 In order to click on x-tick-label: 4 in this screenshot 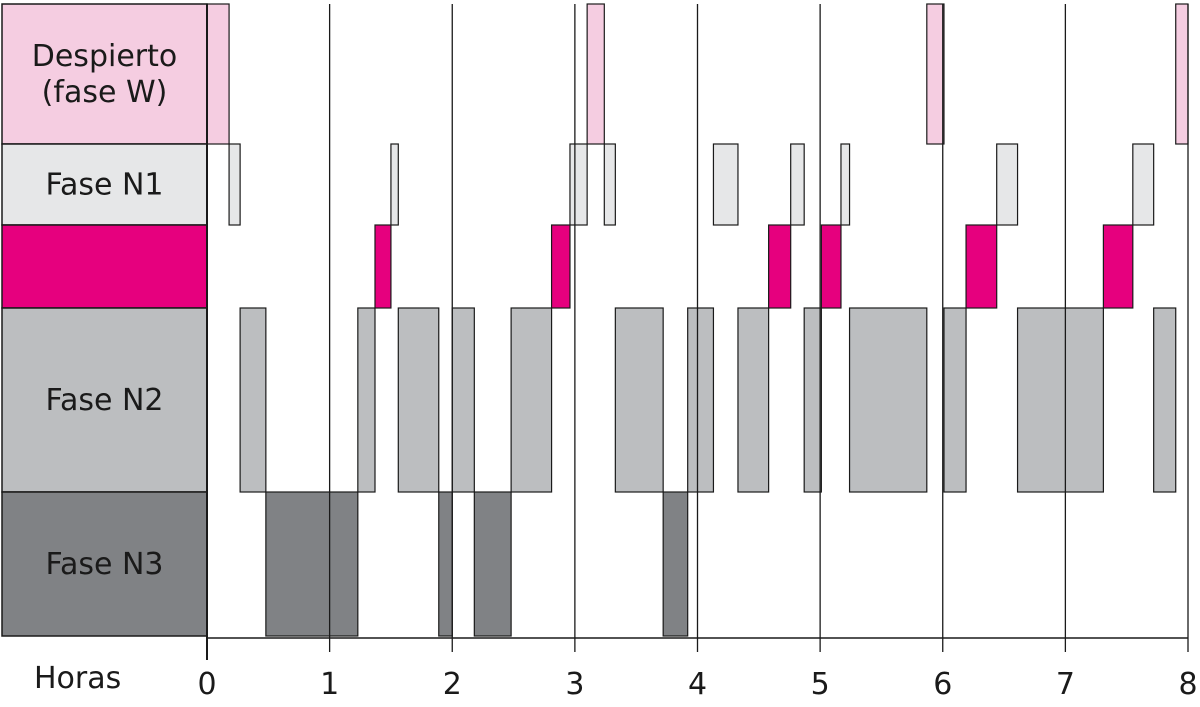, I will do `click(697, 684)`.